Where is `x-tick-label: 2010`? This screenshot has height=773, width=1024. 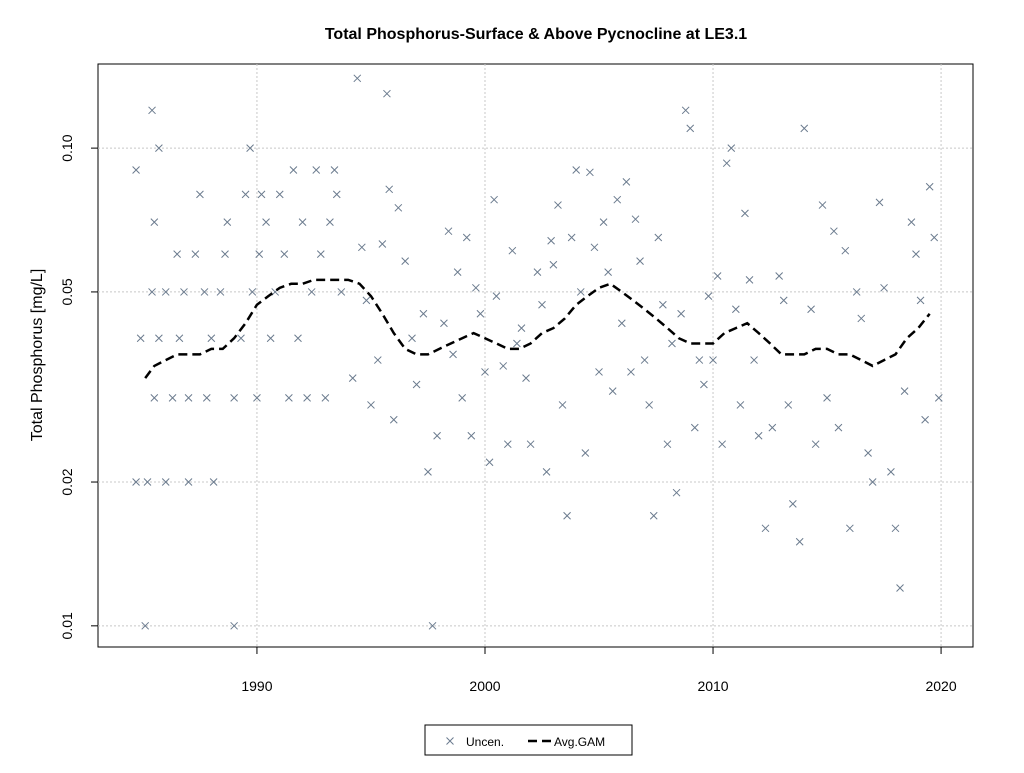 x-tick-label: 2010 is located at coordinates (712, 686).